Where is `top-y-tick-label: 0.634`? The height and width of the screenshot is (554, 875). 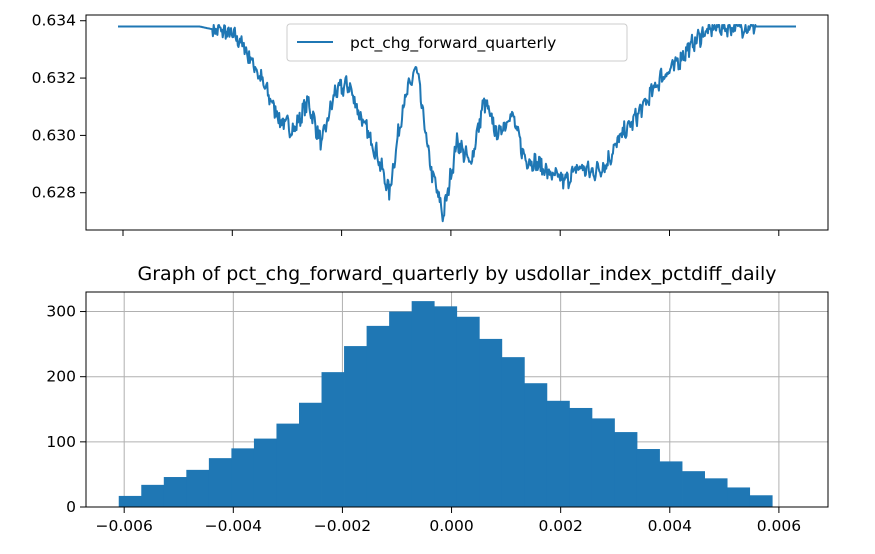 top-y-tick-label: 0.634 is located at coordinates (54, 21).